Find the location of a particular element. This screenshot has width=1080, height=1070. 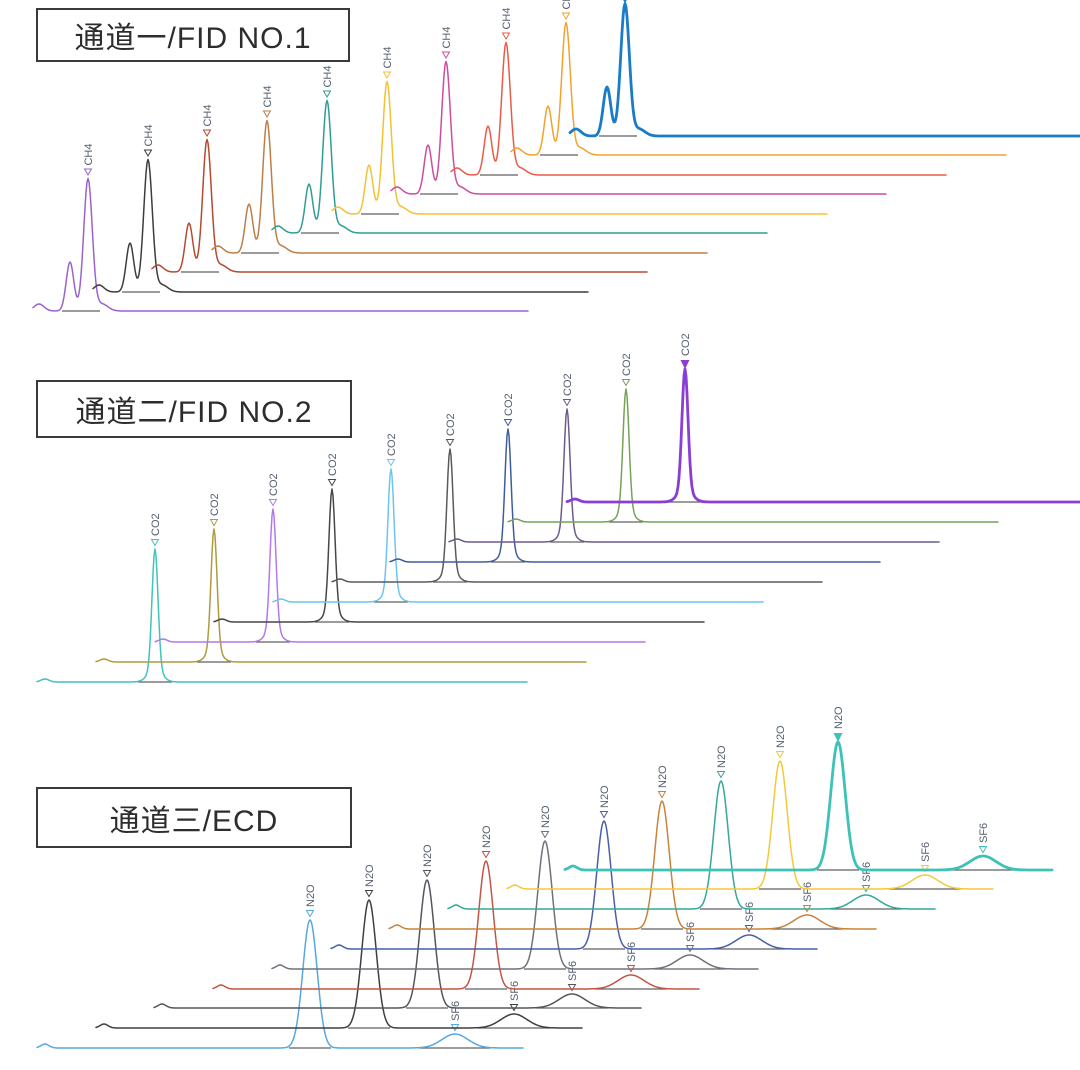

panel-2-title-box: 通道二/FID NO.2 is located at coordinates (194, 409).